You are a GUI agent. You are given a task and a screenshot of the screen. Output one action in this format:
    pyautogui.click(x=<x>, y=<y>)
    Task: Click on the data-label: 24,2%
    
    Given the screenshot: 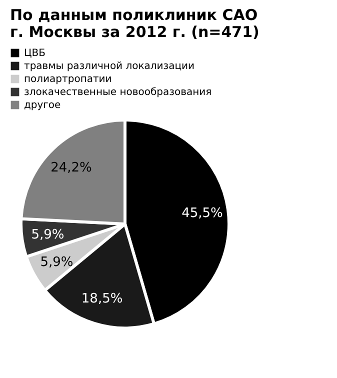 What is the action you would take?
    pyautogui.click(x=71, y=168)
    